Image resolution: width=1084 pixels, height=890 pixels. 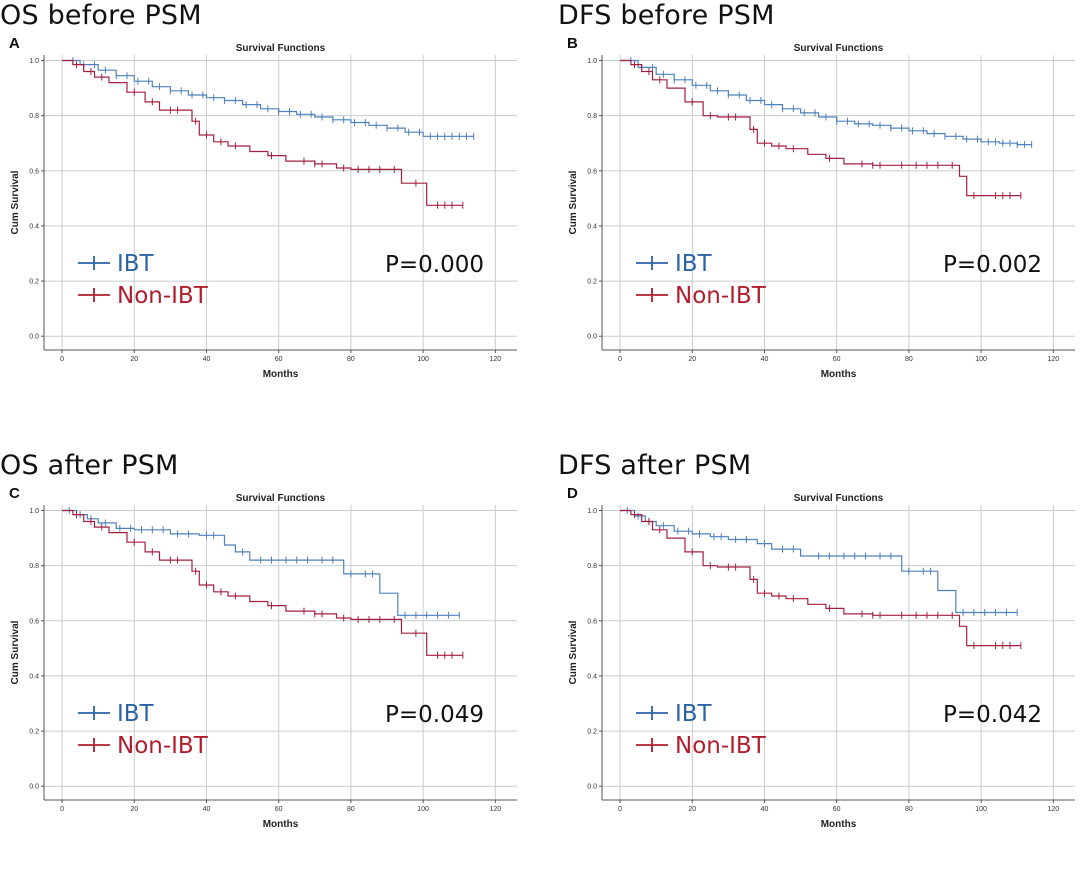 What do you see at coordinates (992, 715) in the screenshot?
I see `p-value: P=0.042` at bounding box center [992, 715].